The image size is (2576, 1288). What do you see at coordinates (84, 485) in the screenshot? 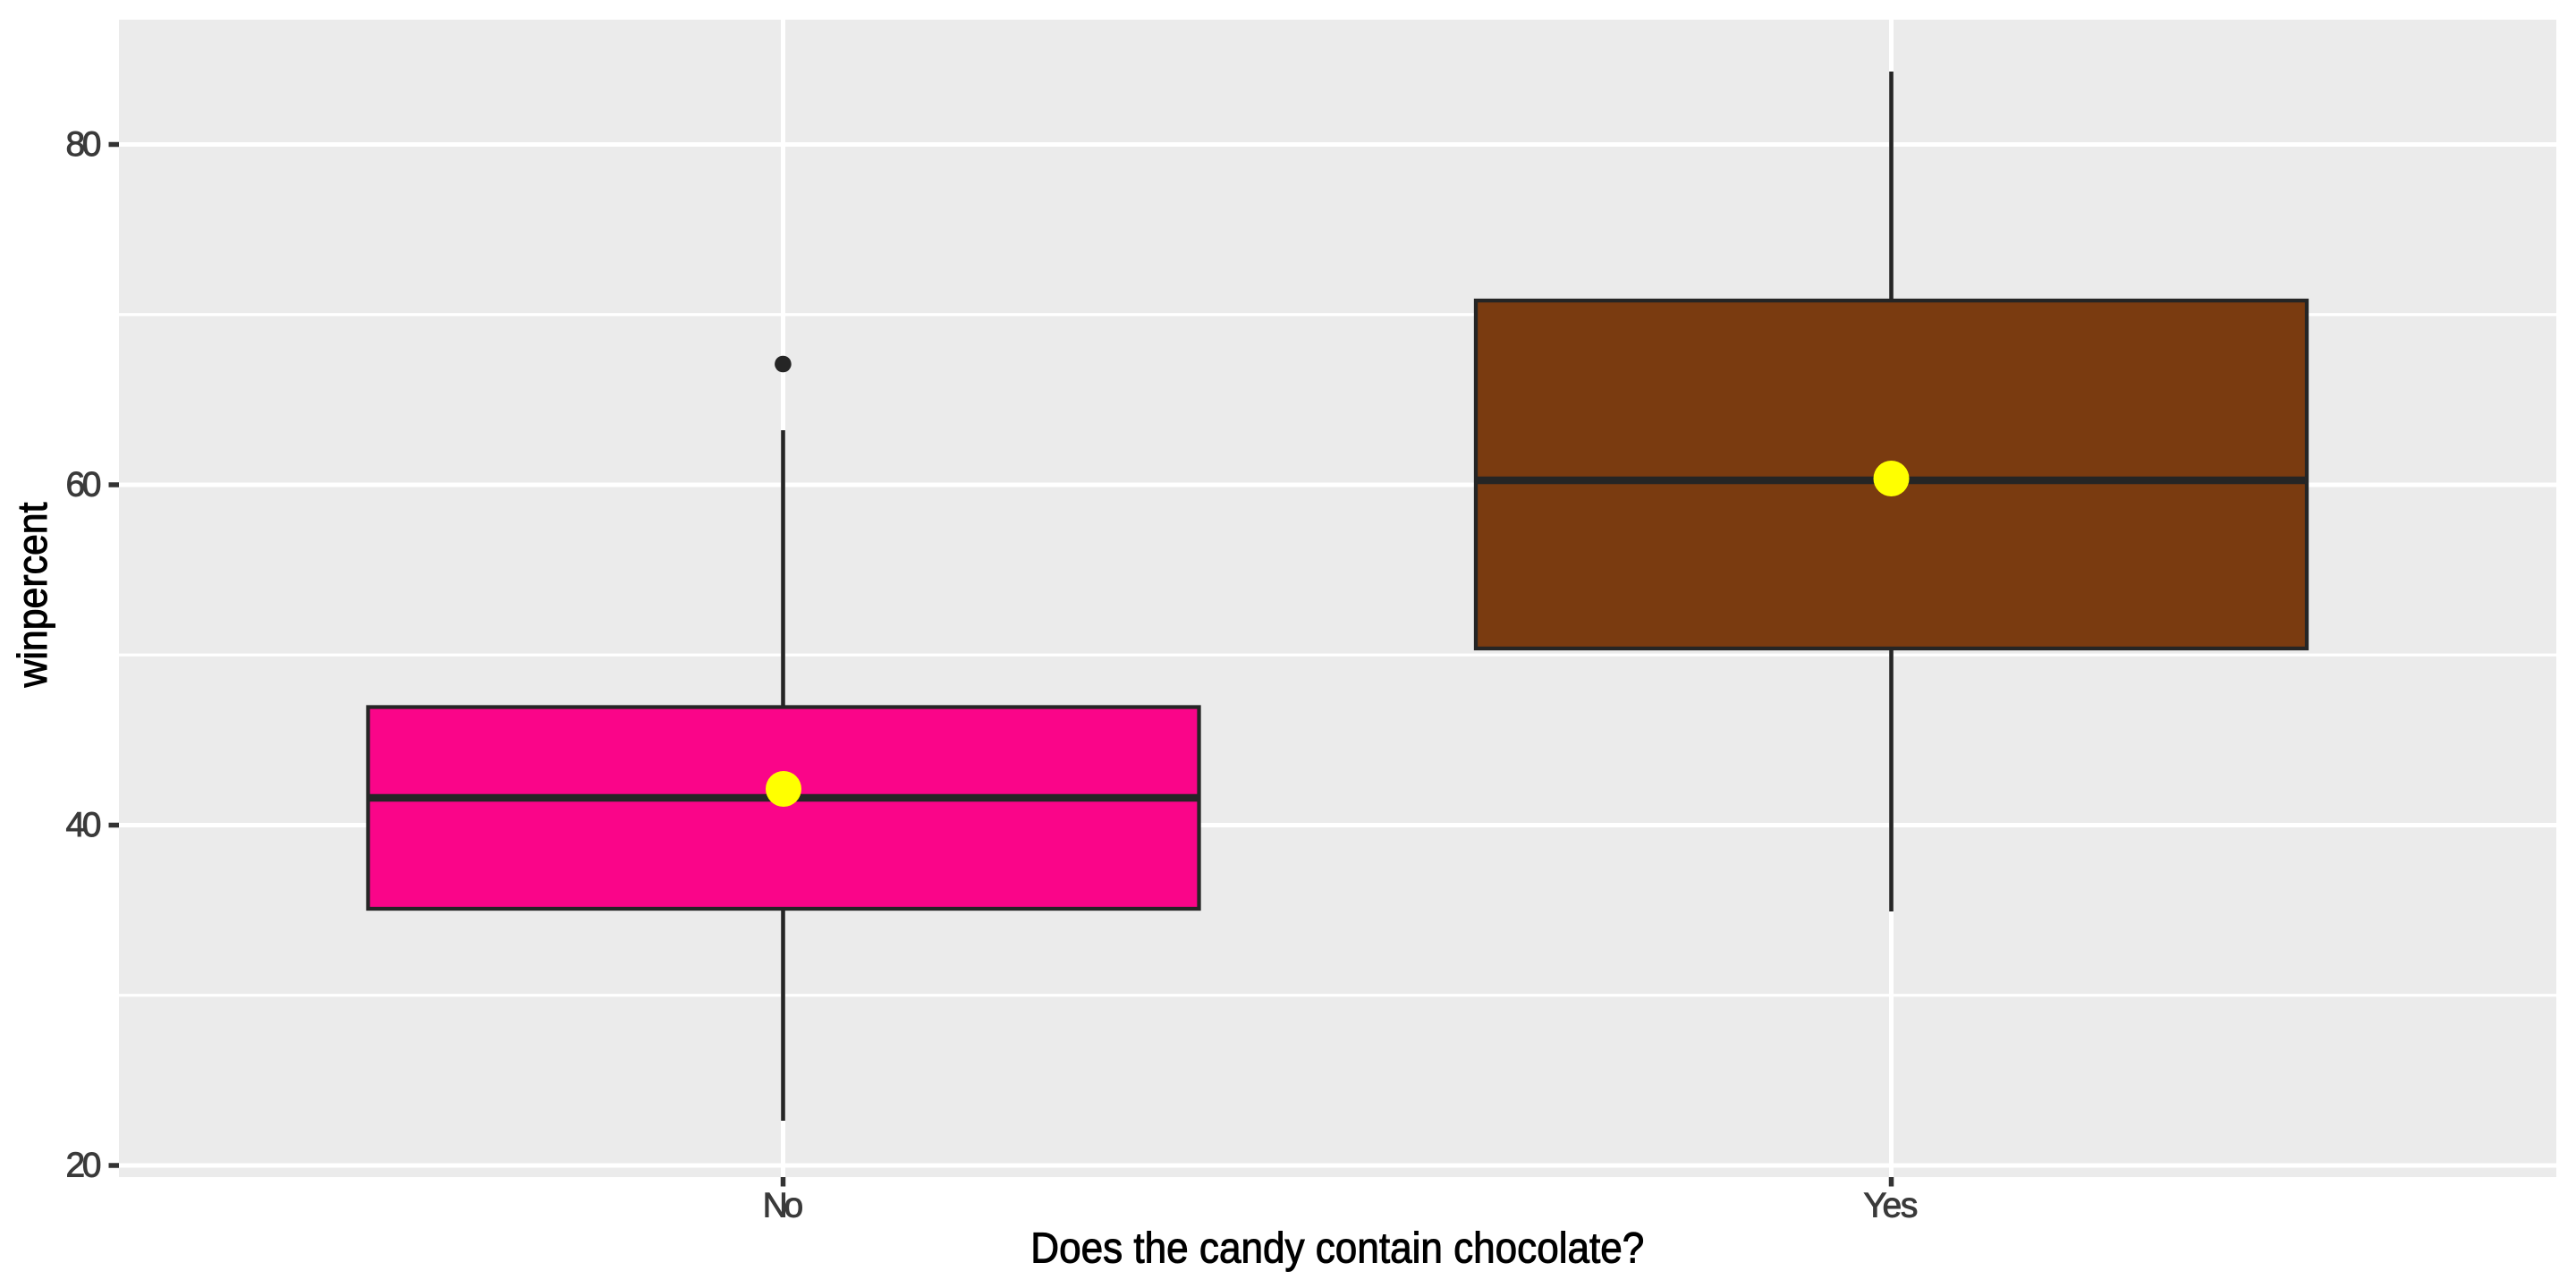
I see `svg-text: 60` at bounding box center [84, 485].